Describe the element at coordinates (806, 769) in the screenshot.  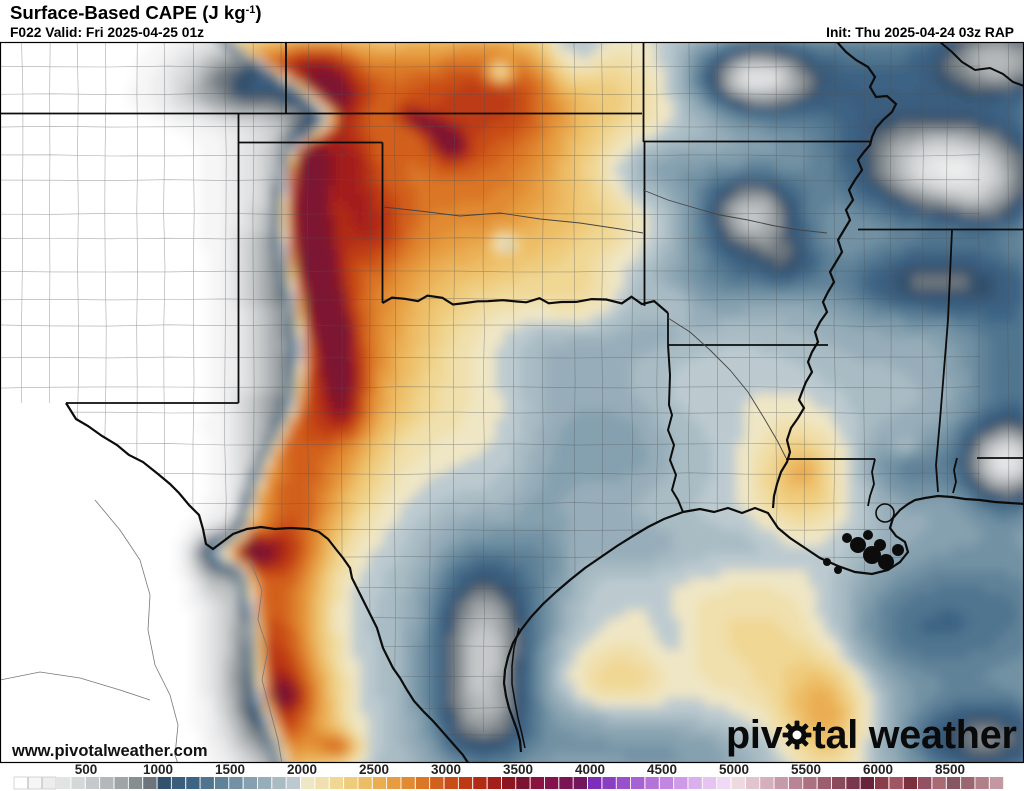
I see `svg-text: 5500` at that location.